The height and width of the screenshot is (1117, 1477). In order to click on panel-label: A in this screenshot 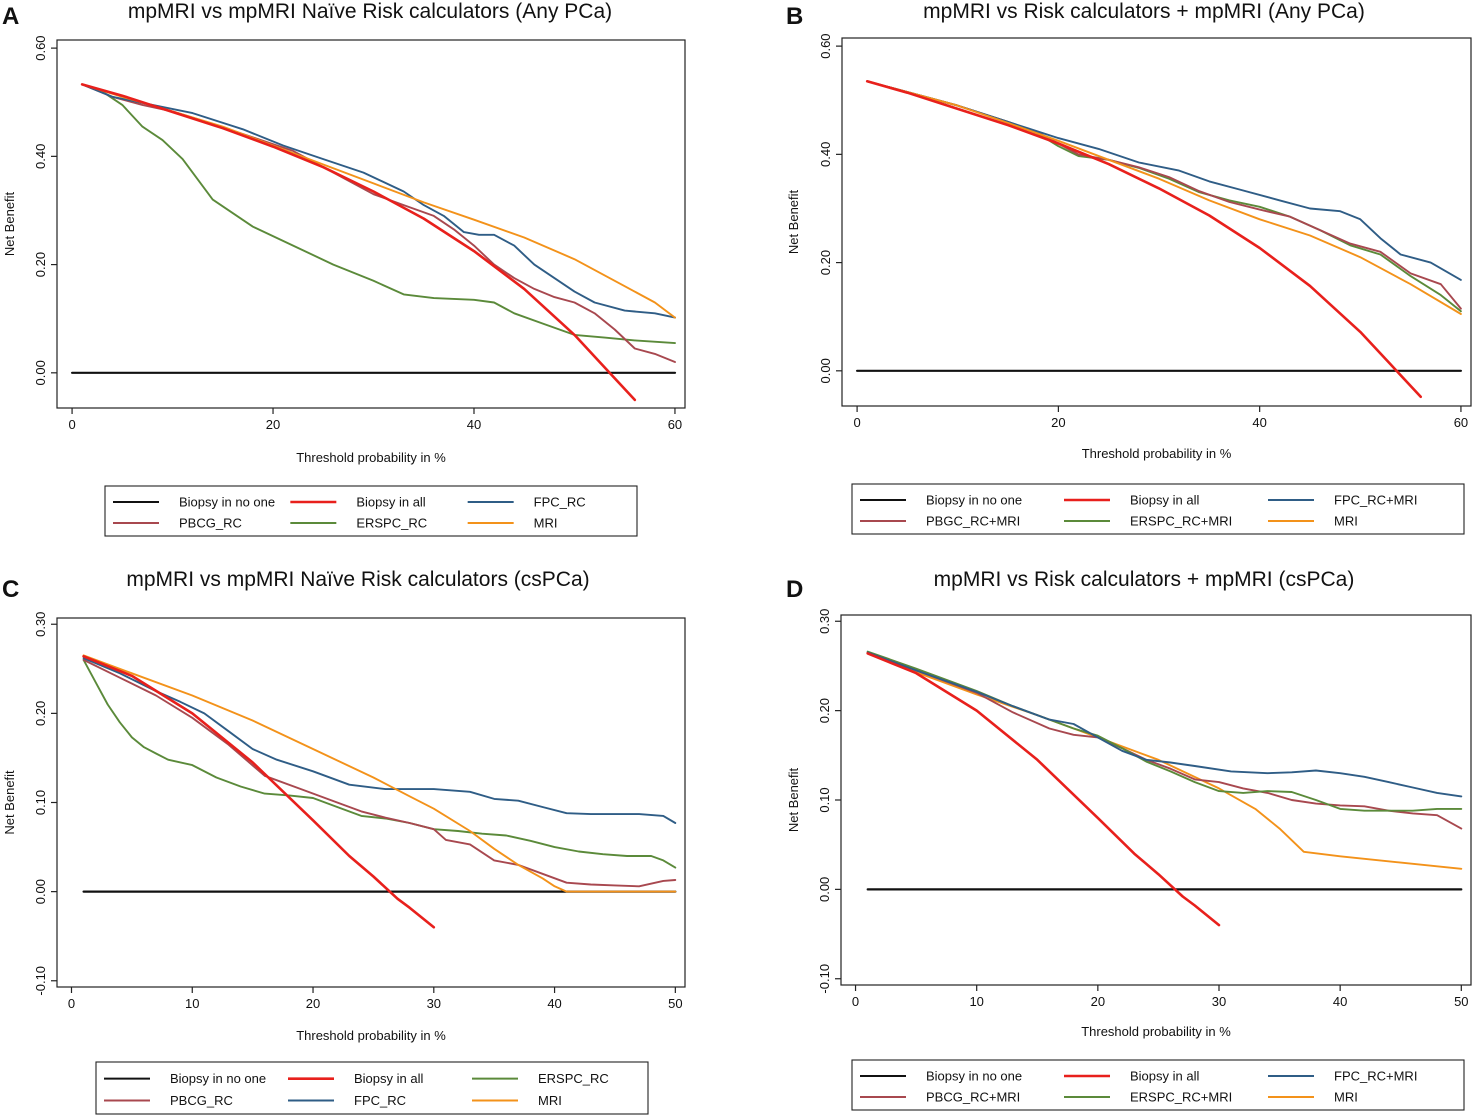, I will do `click(10, 16)`.